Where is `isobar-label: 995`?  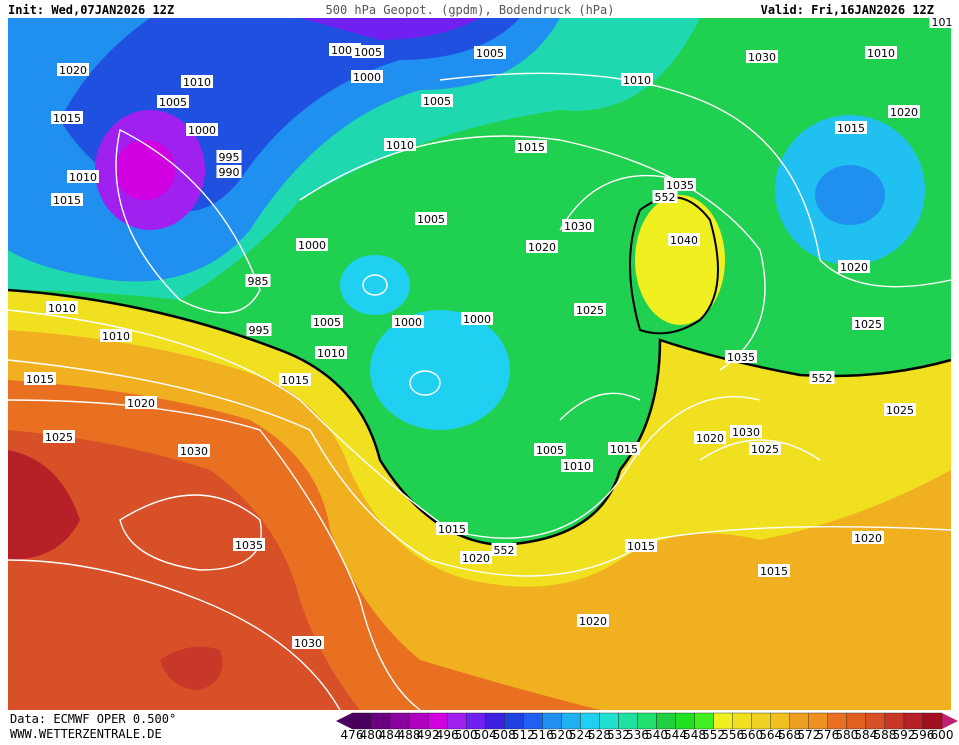
isobar-label: 995 is located at coordinates (259, 330).